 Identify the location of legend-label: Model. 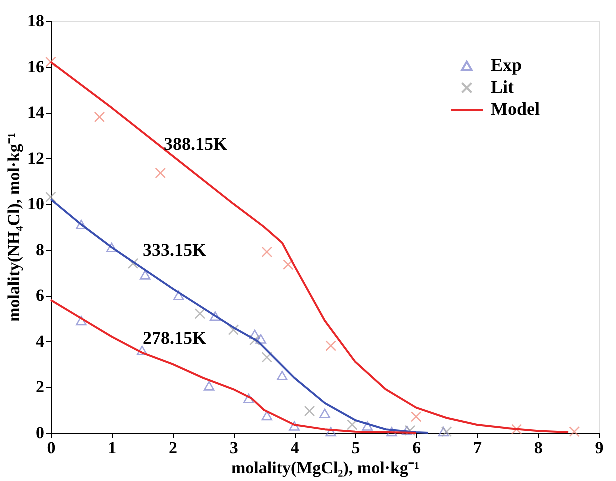
(515, 109).